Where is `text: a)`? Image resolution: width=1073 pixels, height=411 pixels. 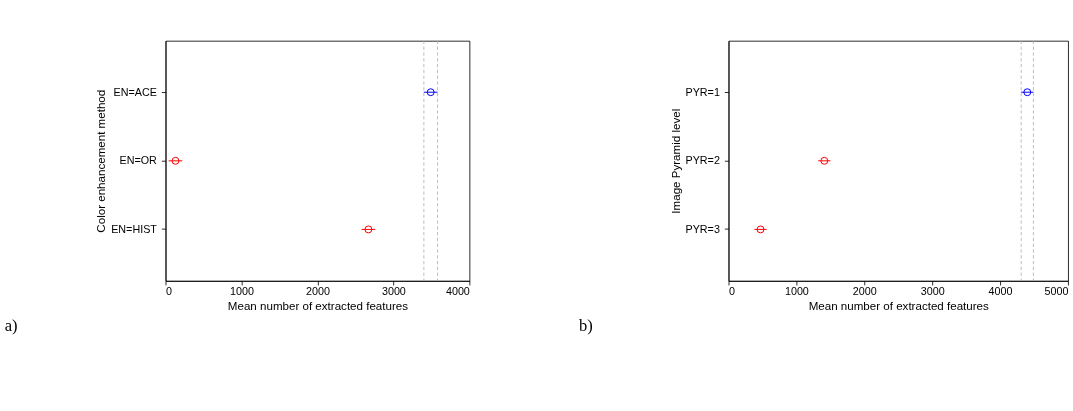
text: a) is located at coordinates (11, 325).